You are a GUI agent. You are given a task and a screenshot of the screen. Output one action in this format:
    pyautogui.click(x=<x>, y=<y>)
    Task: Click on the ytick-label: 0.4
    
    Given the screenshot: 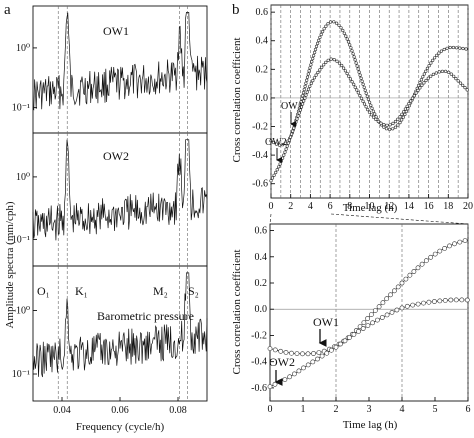 What is the action you would take?
    pyautogui.click(x=261, y=257)
    